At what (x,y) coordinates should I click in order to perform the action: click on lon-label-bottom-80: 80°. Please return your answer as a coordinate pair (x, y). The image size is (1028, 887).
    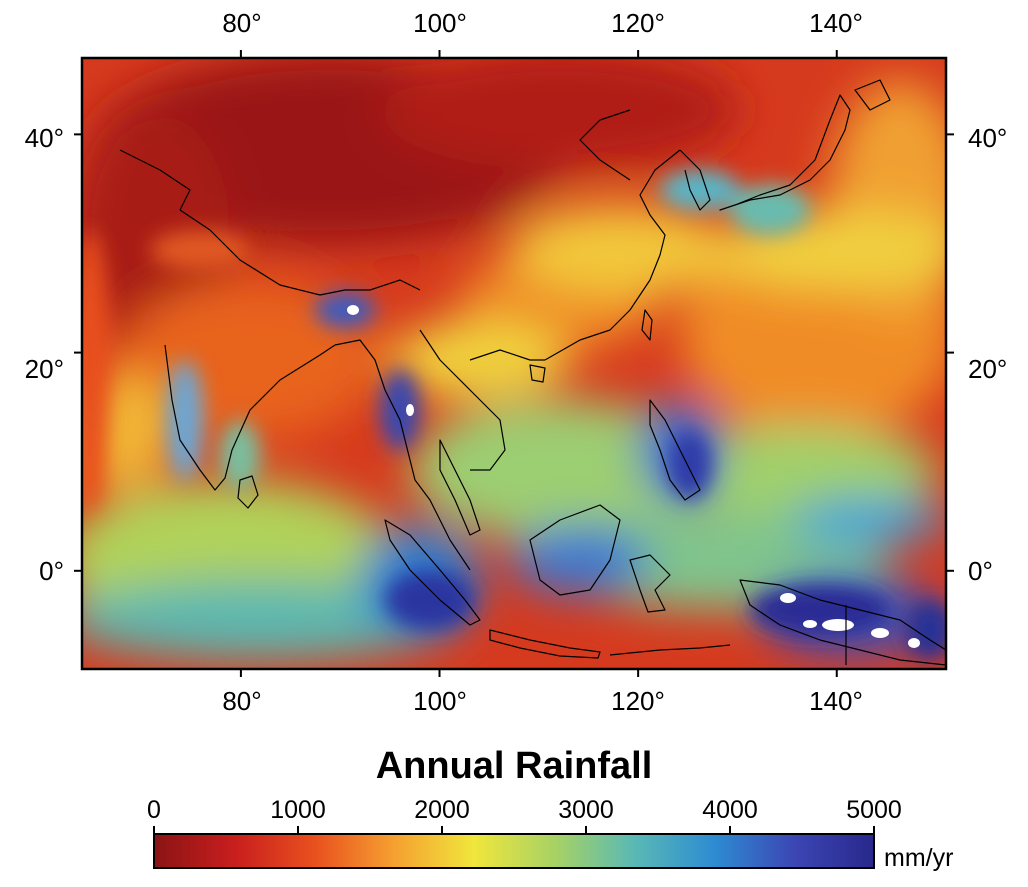
    Looking at the image, I should click on (242, 701).